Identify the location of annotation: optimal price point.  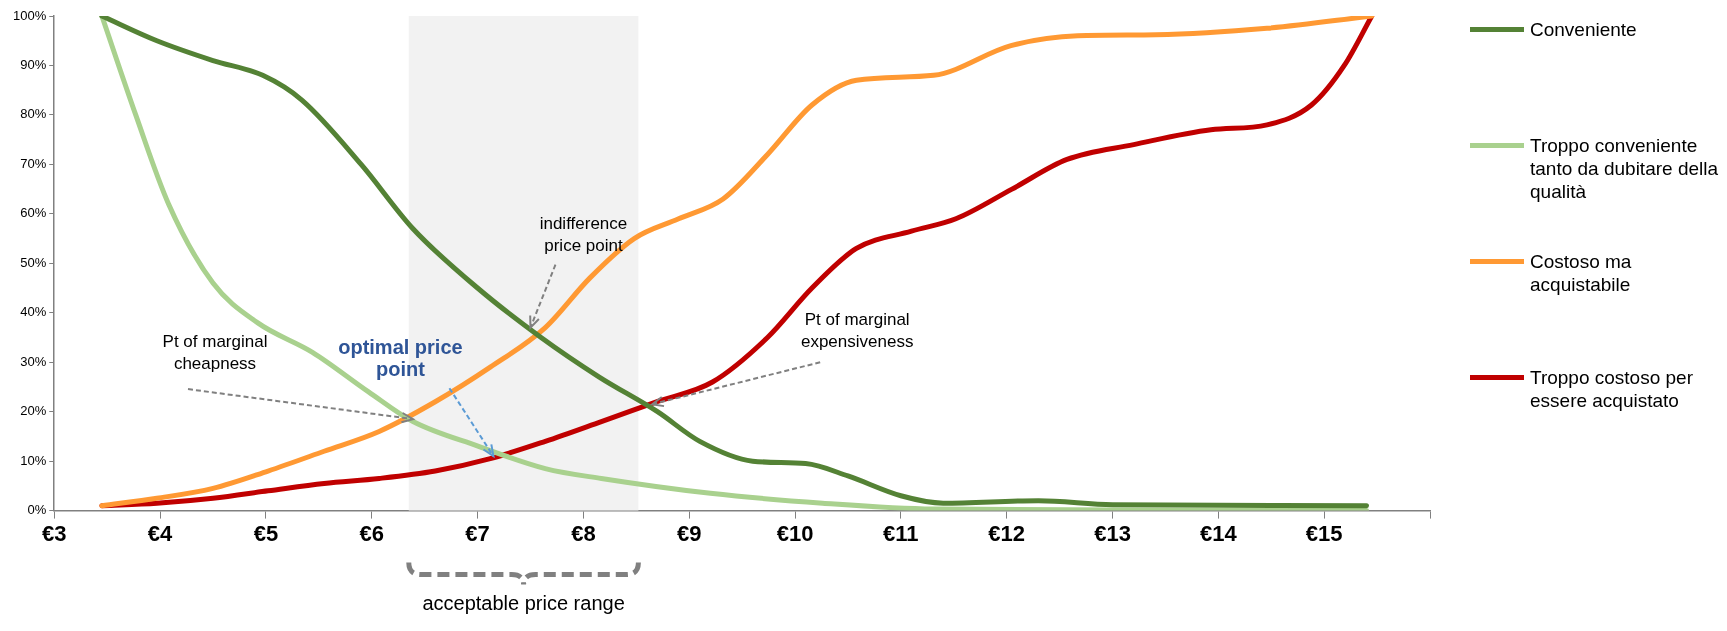
(400, 357).